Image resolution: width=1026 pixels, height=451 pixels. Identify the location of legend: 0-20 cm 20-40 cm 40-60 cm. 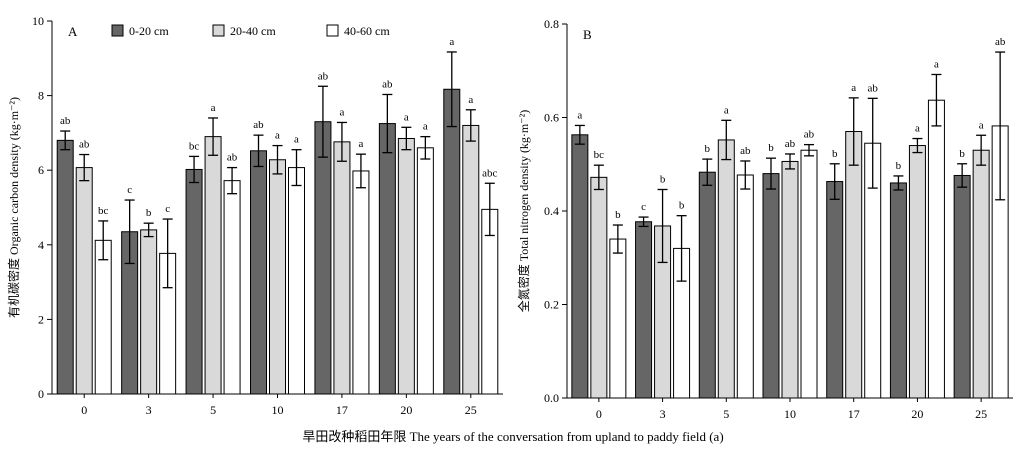
(250, 31).